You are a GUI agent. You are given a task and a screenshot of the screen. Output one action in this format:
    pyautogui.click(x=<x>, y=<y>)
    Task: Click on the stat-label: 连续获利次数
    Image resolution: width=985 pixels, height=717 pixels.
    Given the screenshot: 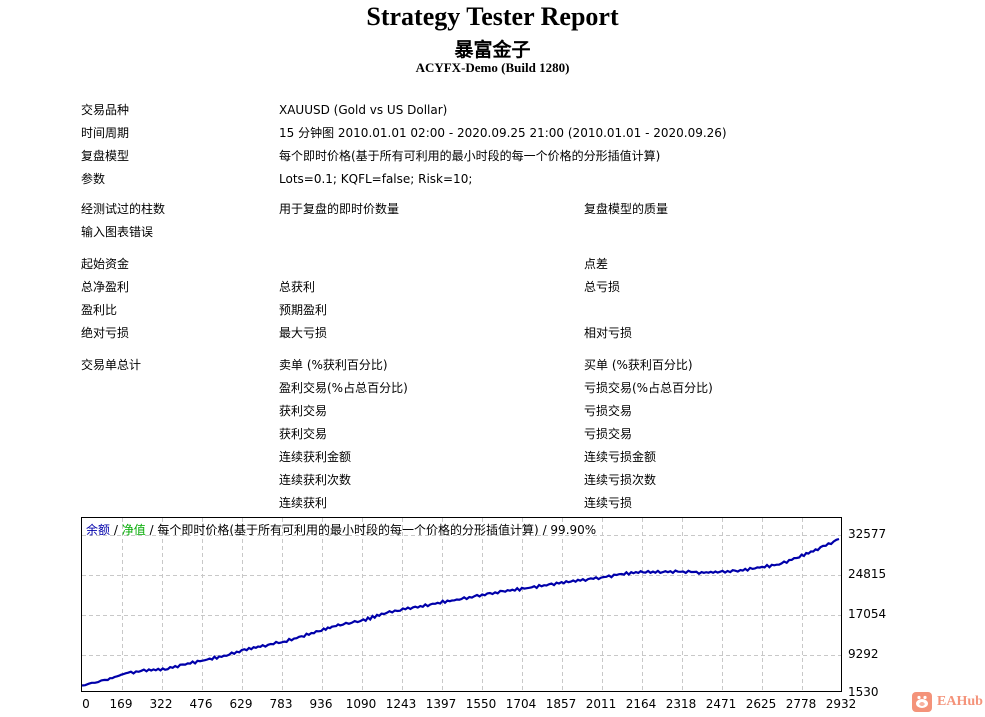 What is the action you would take?
    pyautogui.click(x=315, y=480)
    